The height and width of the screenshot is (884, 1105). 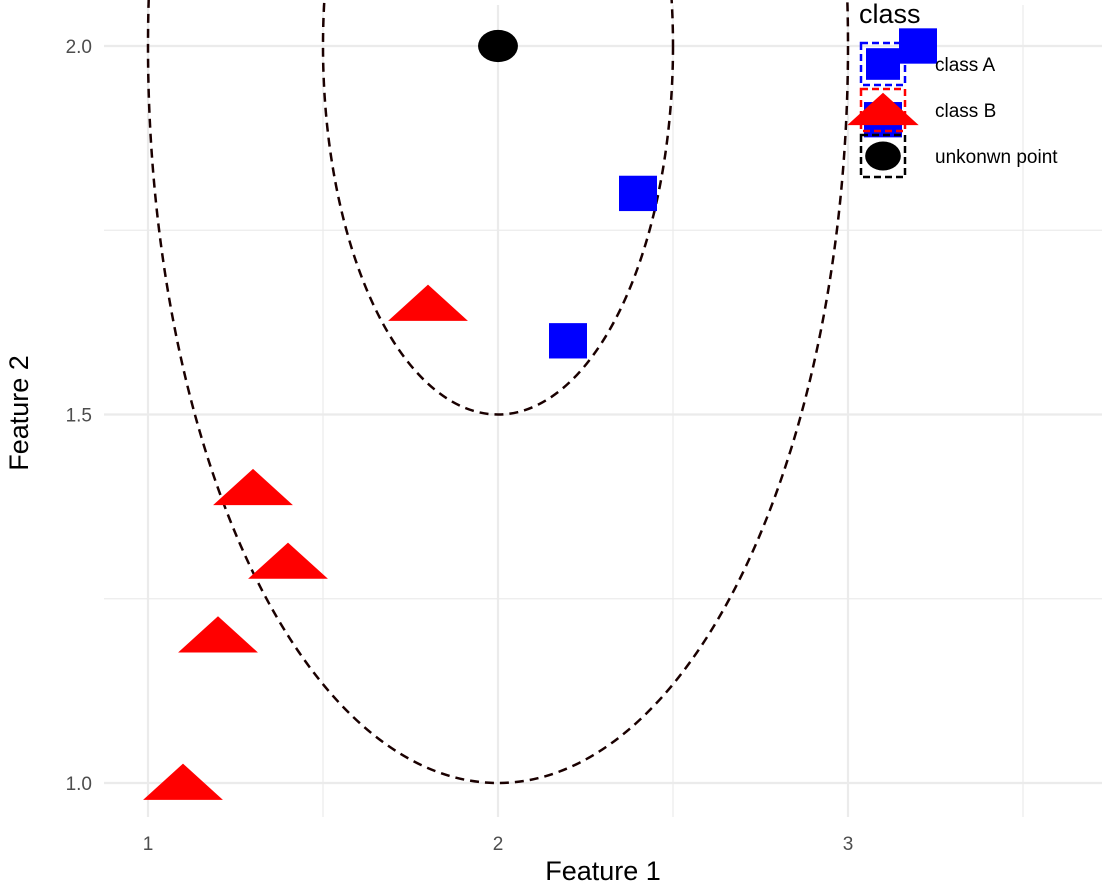 I want to click on legend: class class A class B unkonwn point, so click(x=952, y=89).